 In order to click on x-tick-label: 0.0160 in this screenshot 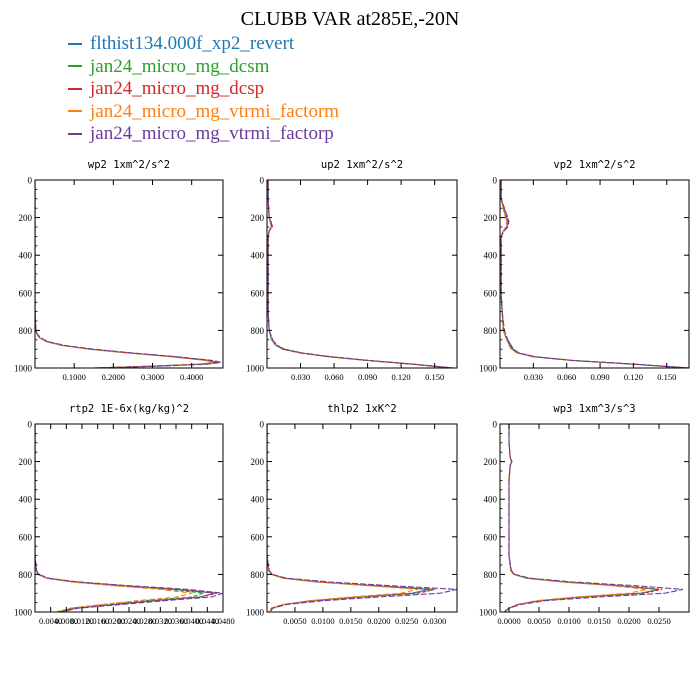, I will do `click(97, 621)`.